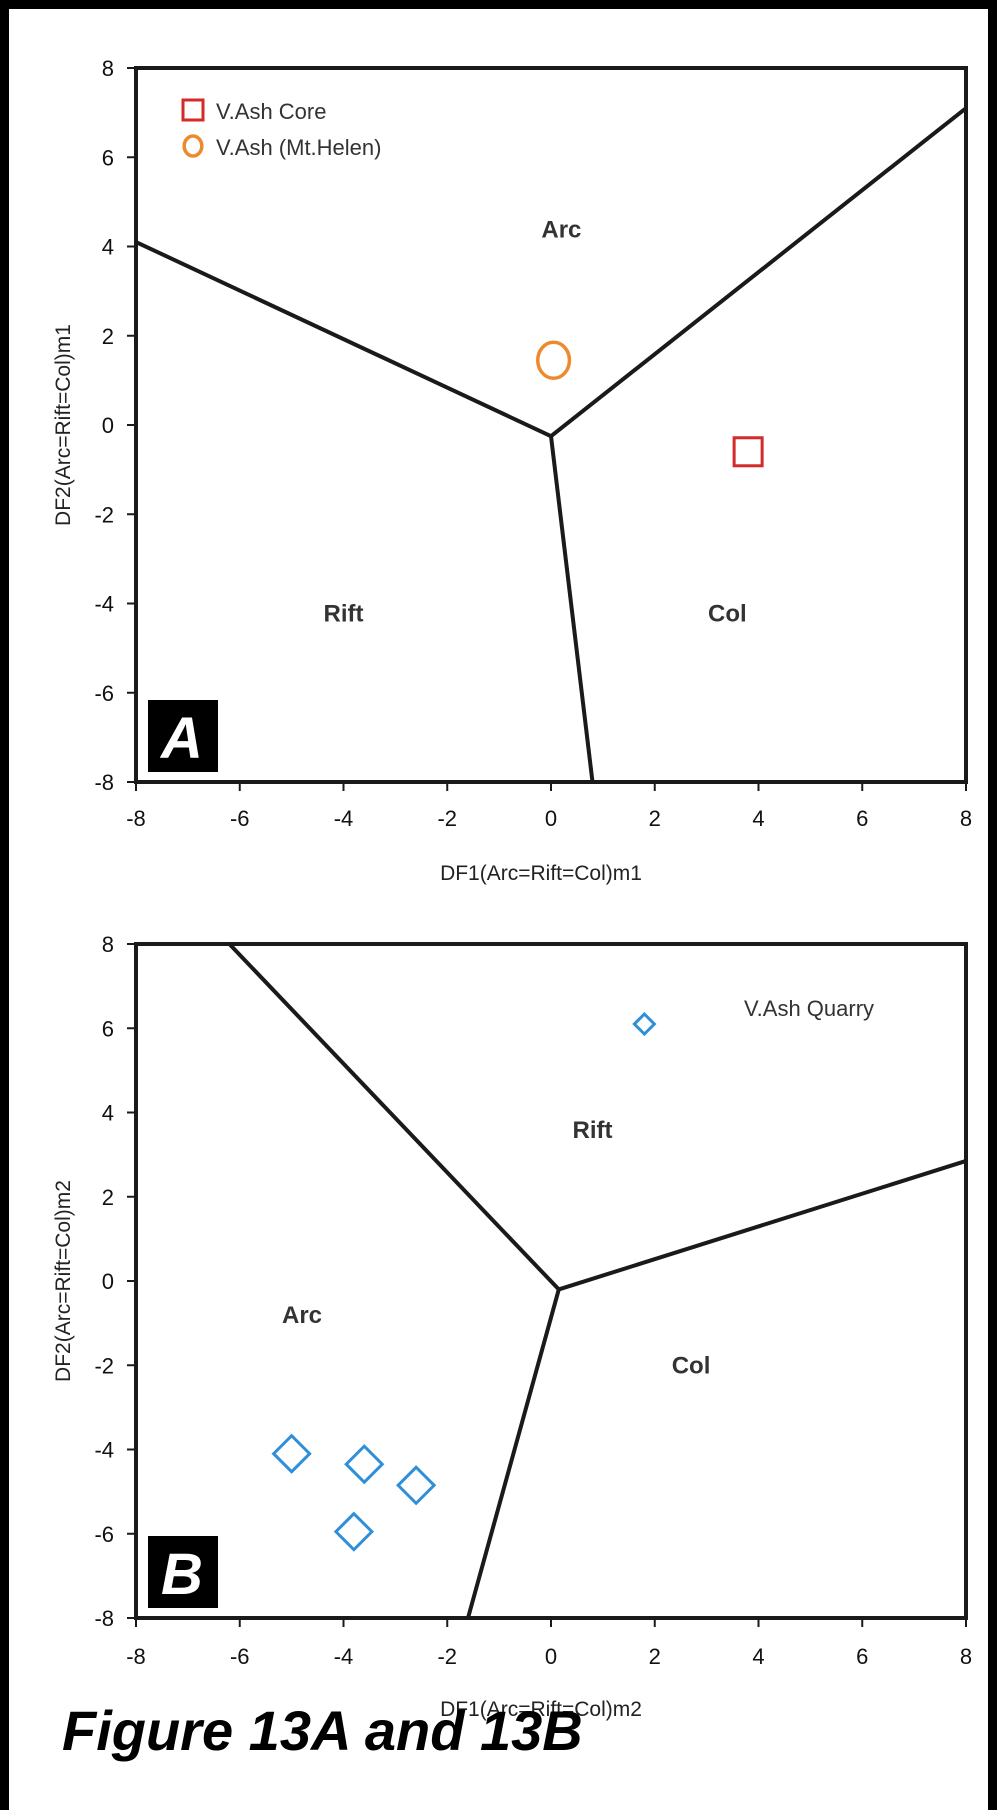 The height and width of the screenshot is (1810, 997). What do you see at coordinates (344, 818) in the screenshot?
I see `panel-a-x-tick-label: -4` at bounding box center [344, 818].